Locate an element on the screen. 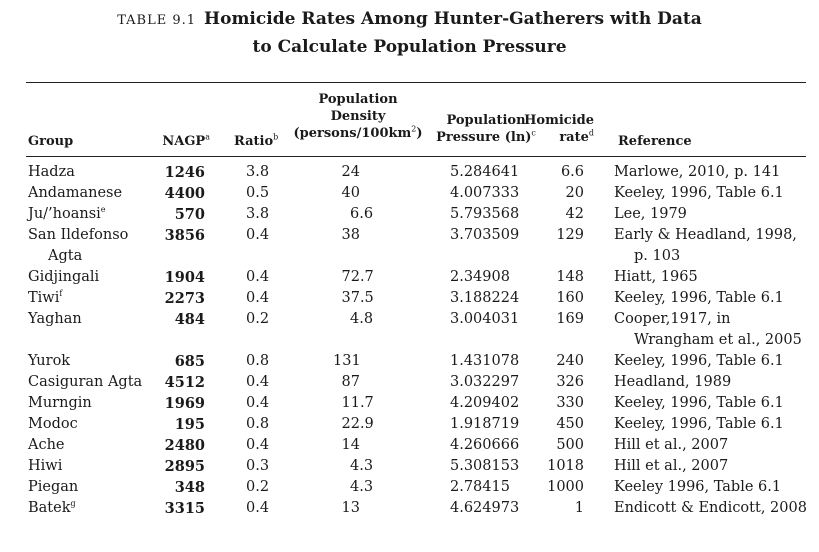 This screenshot has width=819, height=552. header-density-l3: (persons/100km is located at coordinates (352, 133).